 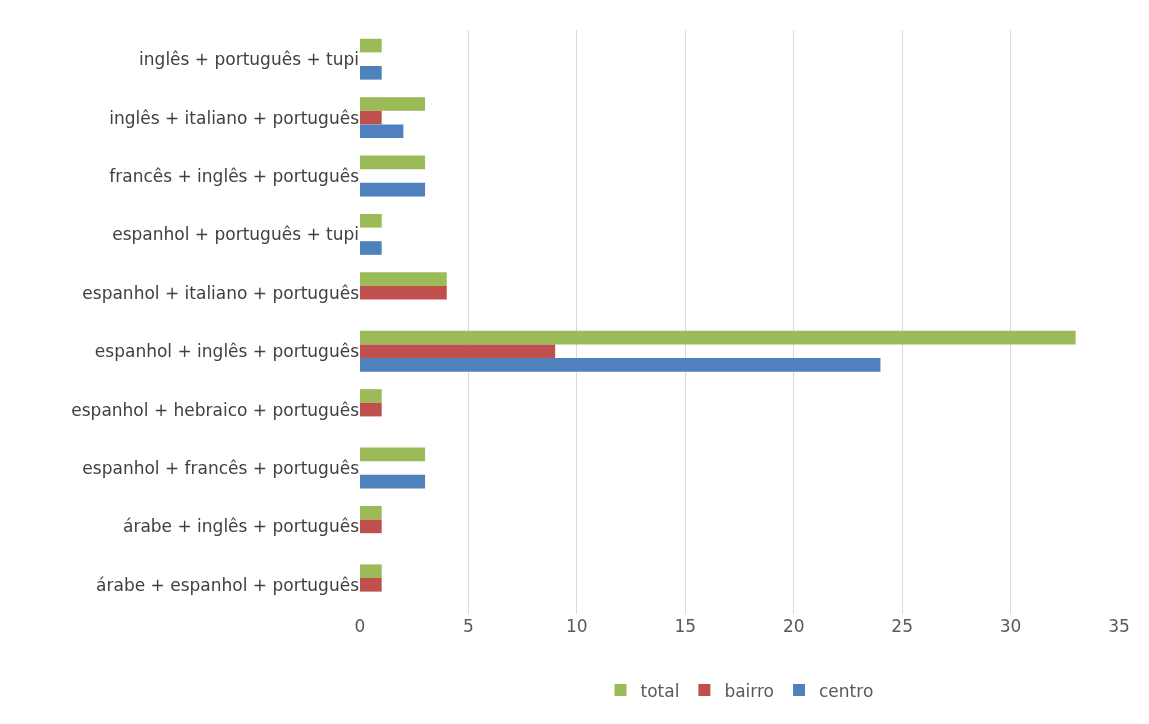 What do you see at coordinates (846, 690) in the screenshot?
I see `legend-label: centro` at bounding box center [846, 690].